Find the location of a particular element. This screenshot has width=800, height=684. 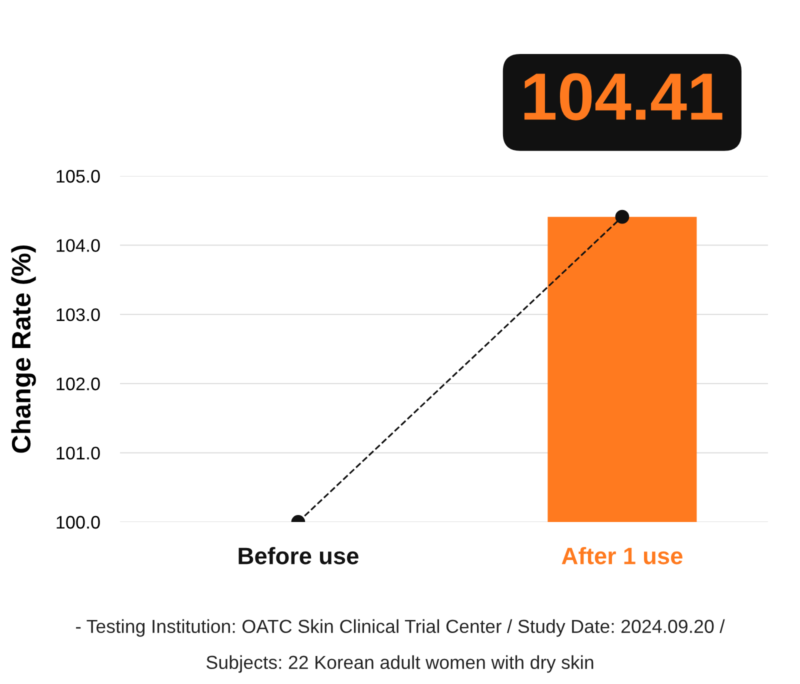

text: Subjects: 22 Korean adult women with dry skin is located at coordinates (400, 664).